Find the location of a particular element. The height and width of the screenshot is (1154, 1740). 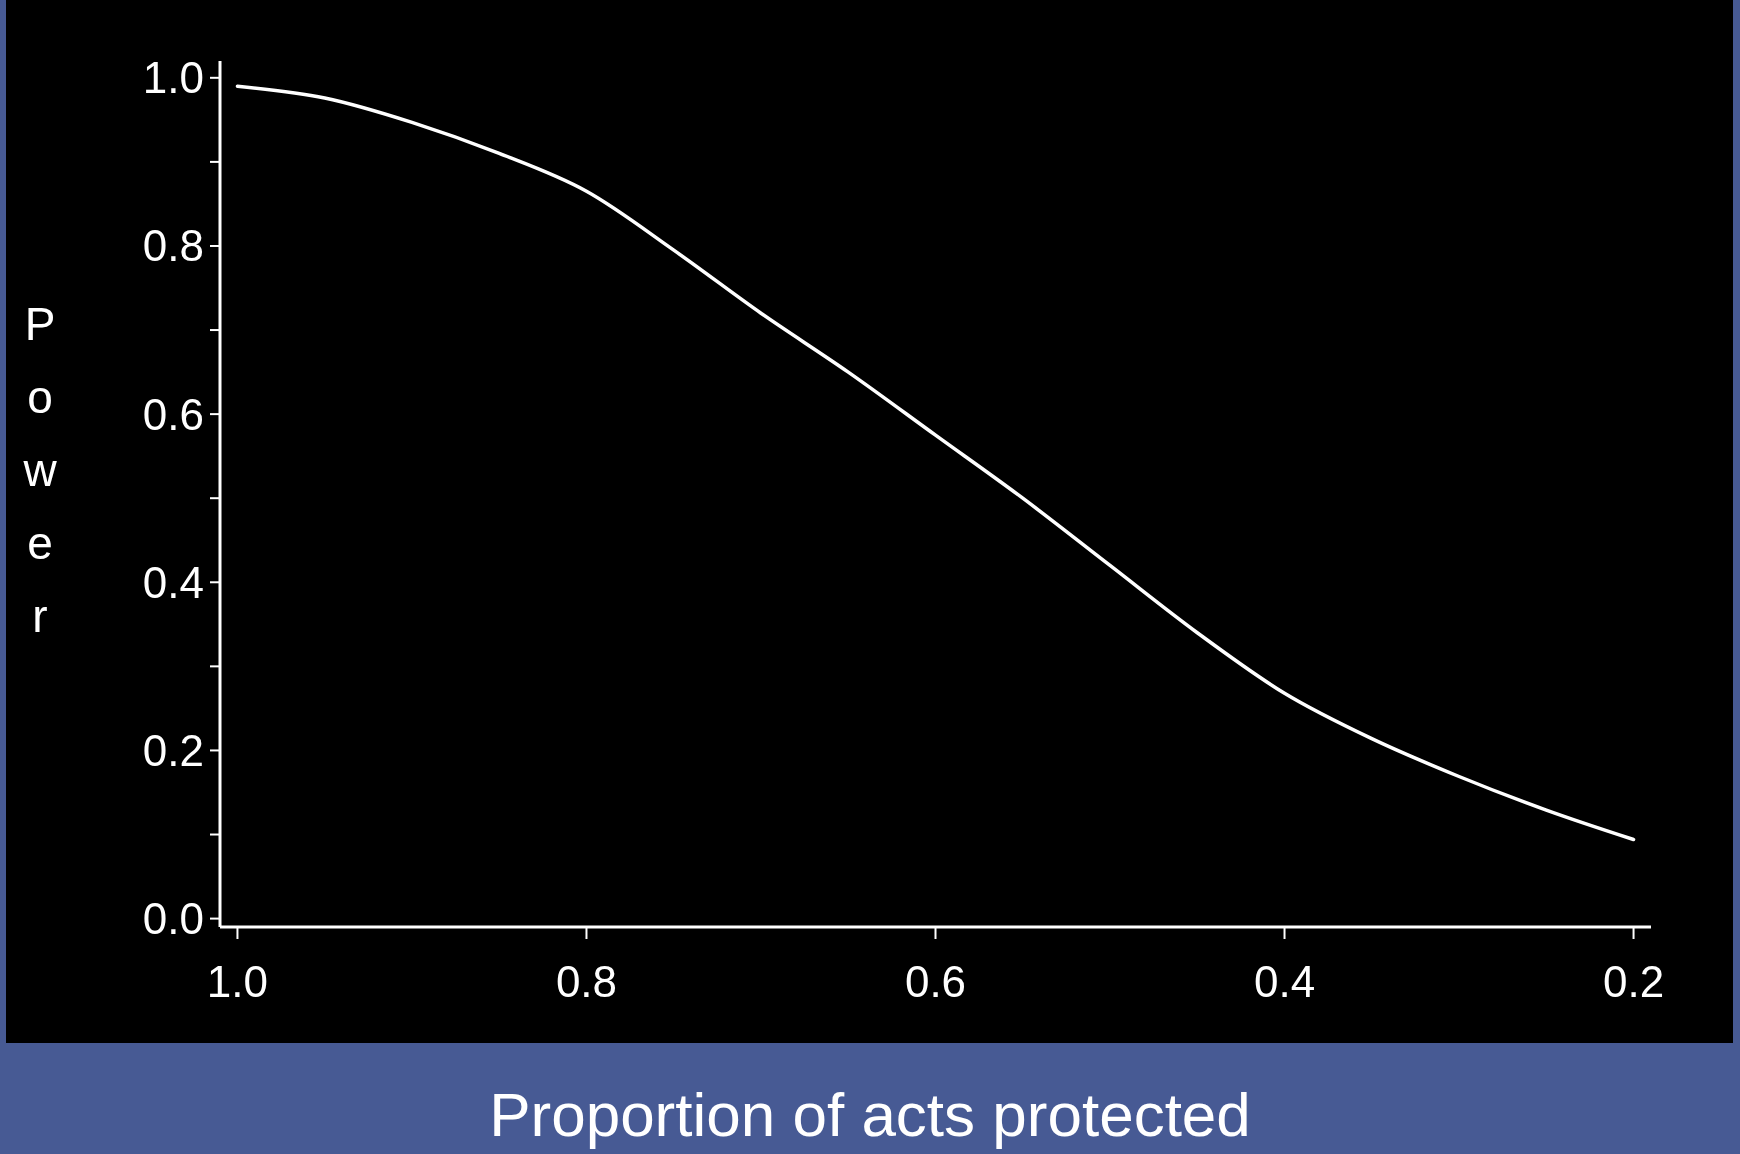

x-axis-title: Proportion of acts protected is located at coordinates (870, 1114).